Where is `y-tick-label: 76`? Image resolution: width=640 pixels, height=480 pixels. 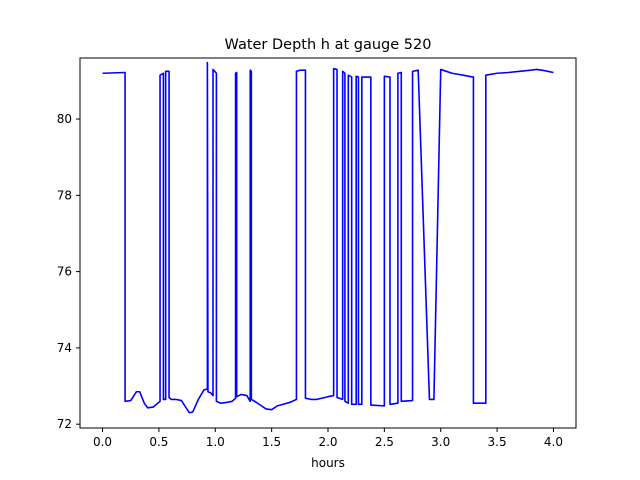
y-tick-label: 76 is located at coordinates (64, 272).